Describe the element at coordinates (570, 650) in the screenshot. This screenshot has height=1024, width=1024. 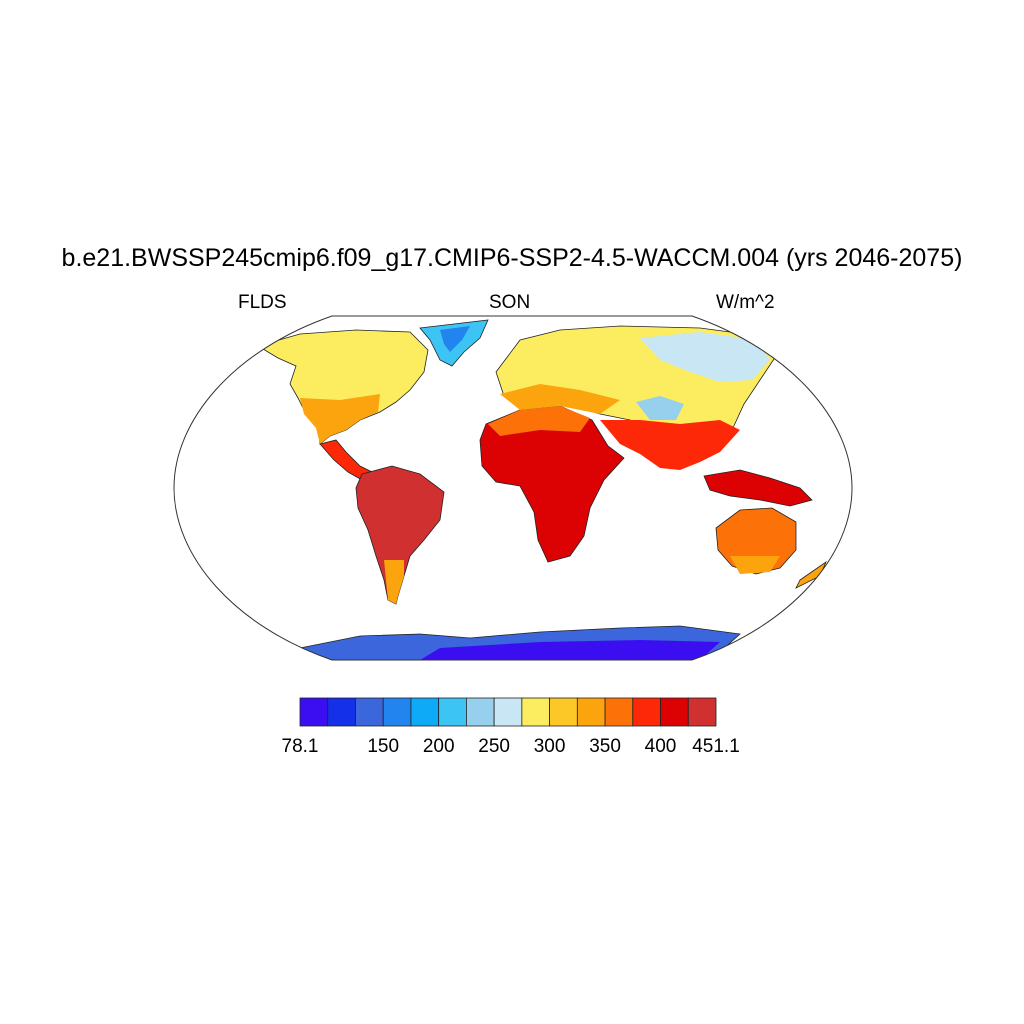
I see `antarctica-interior` at that location.